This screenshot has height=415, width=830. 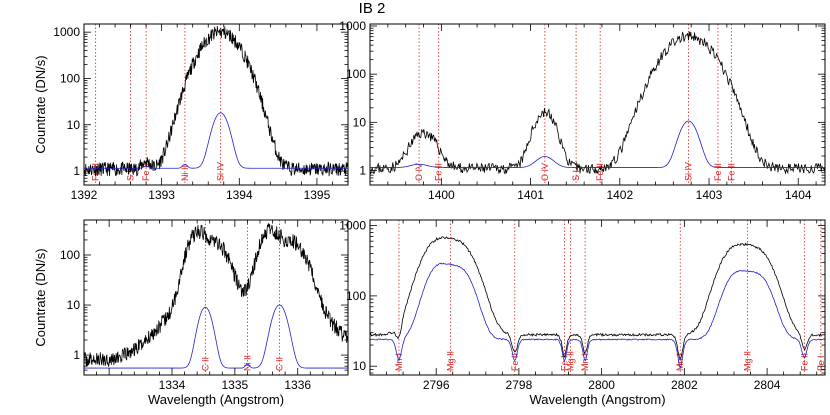 What do you see at coordinates (798, 195) in the screenshot?
I see `x-tick-label: 1404` at bounding box center [798, 195].